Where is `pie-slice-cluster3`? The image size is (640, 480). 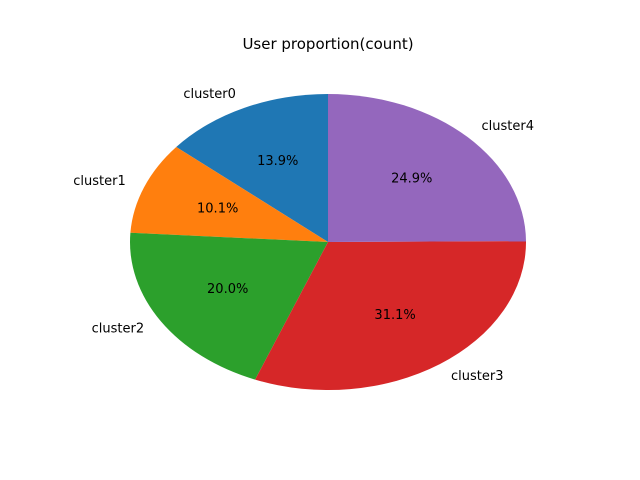 pie-slice-cluster3 is located at coordinates (391, 315).